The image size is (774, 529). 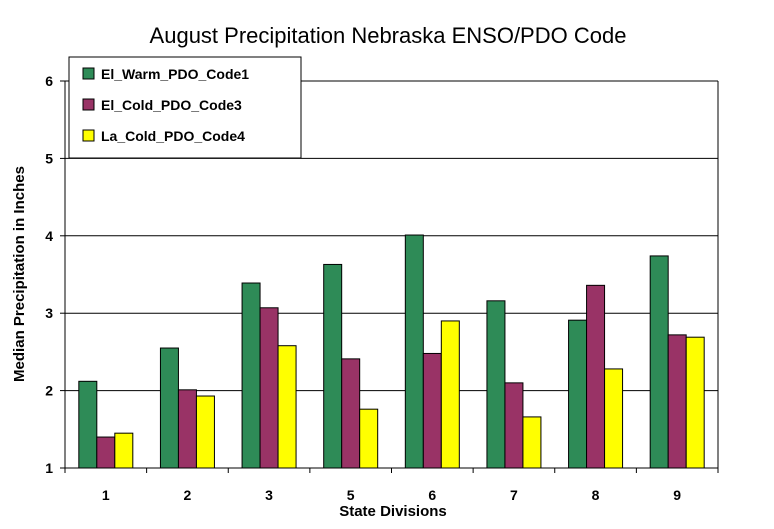 I want to click on legend-box, so click(x=185, y=107).